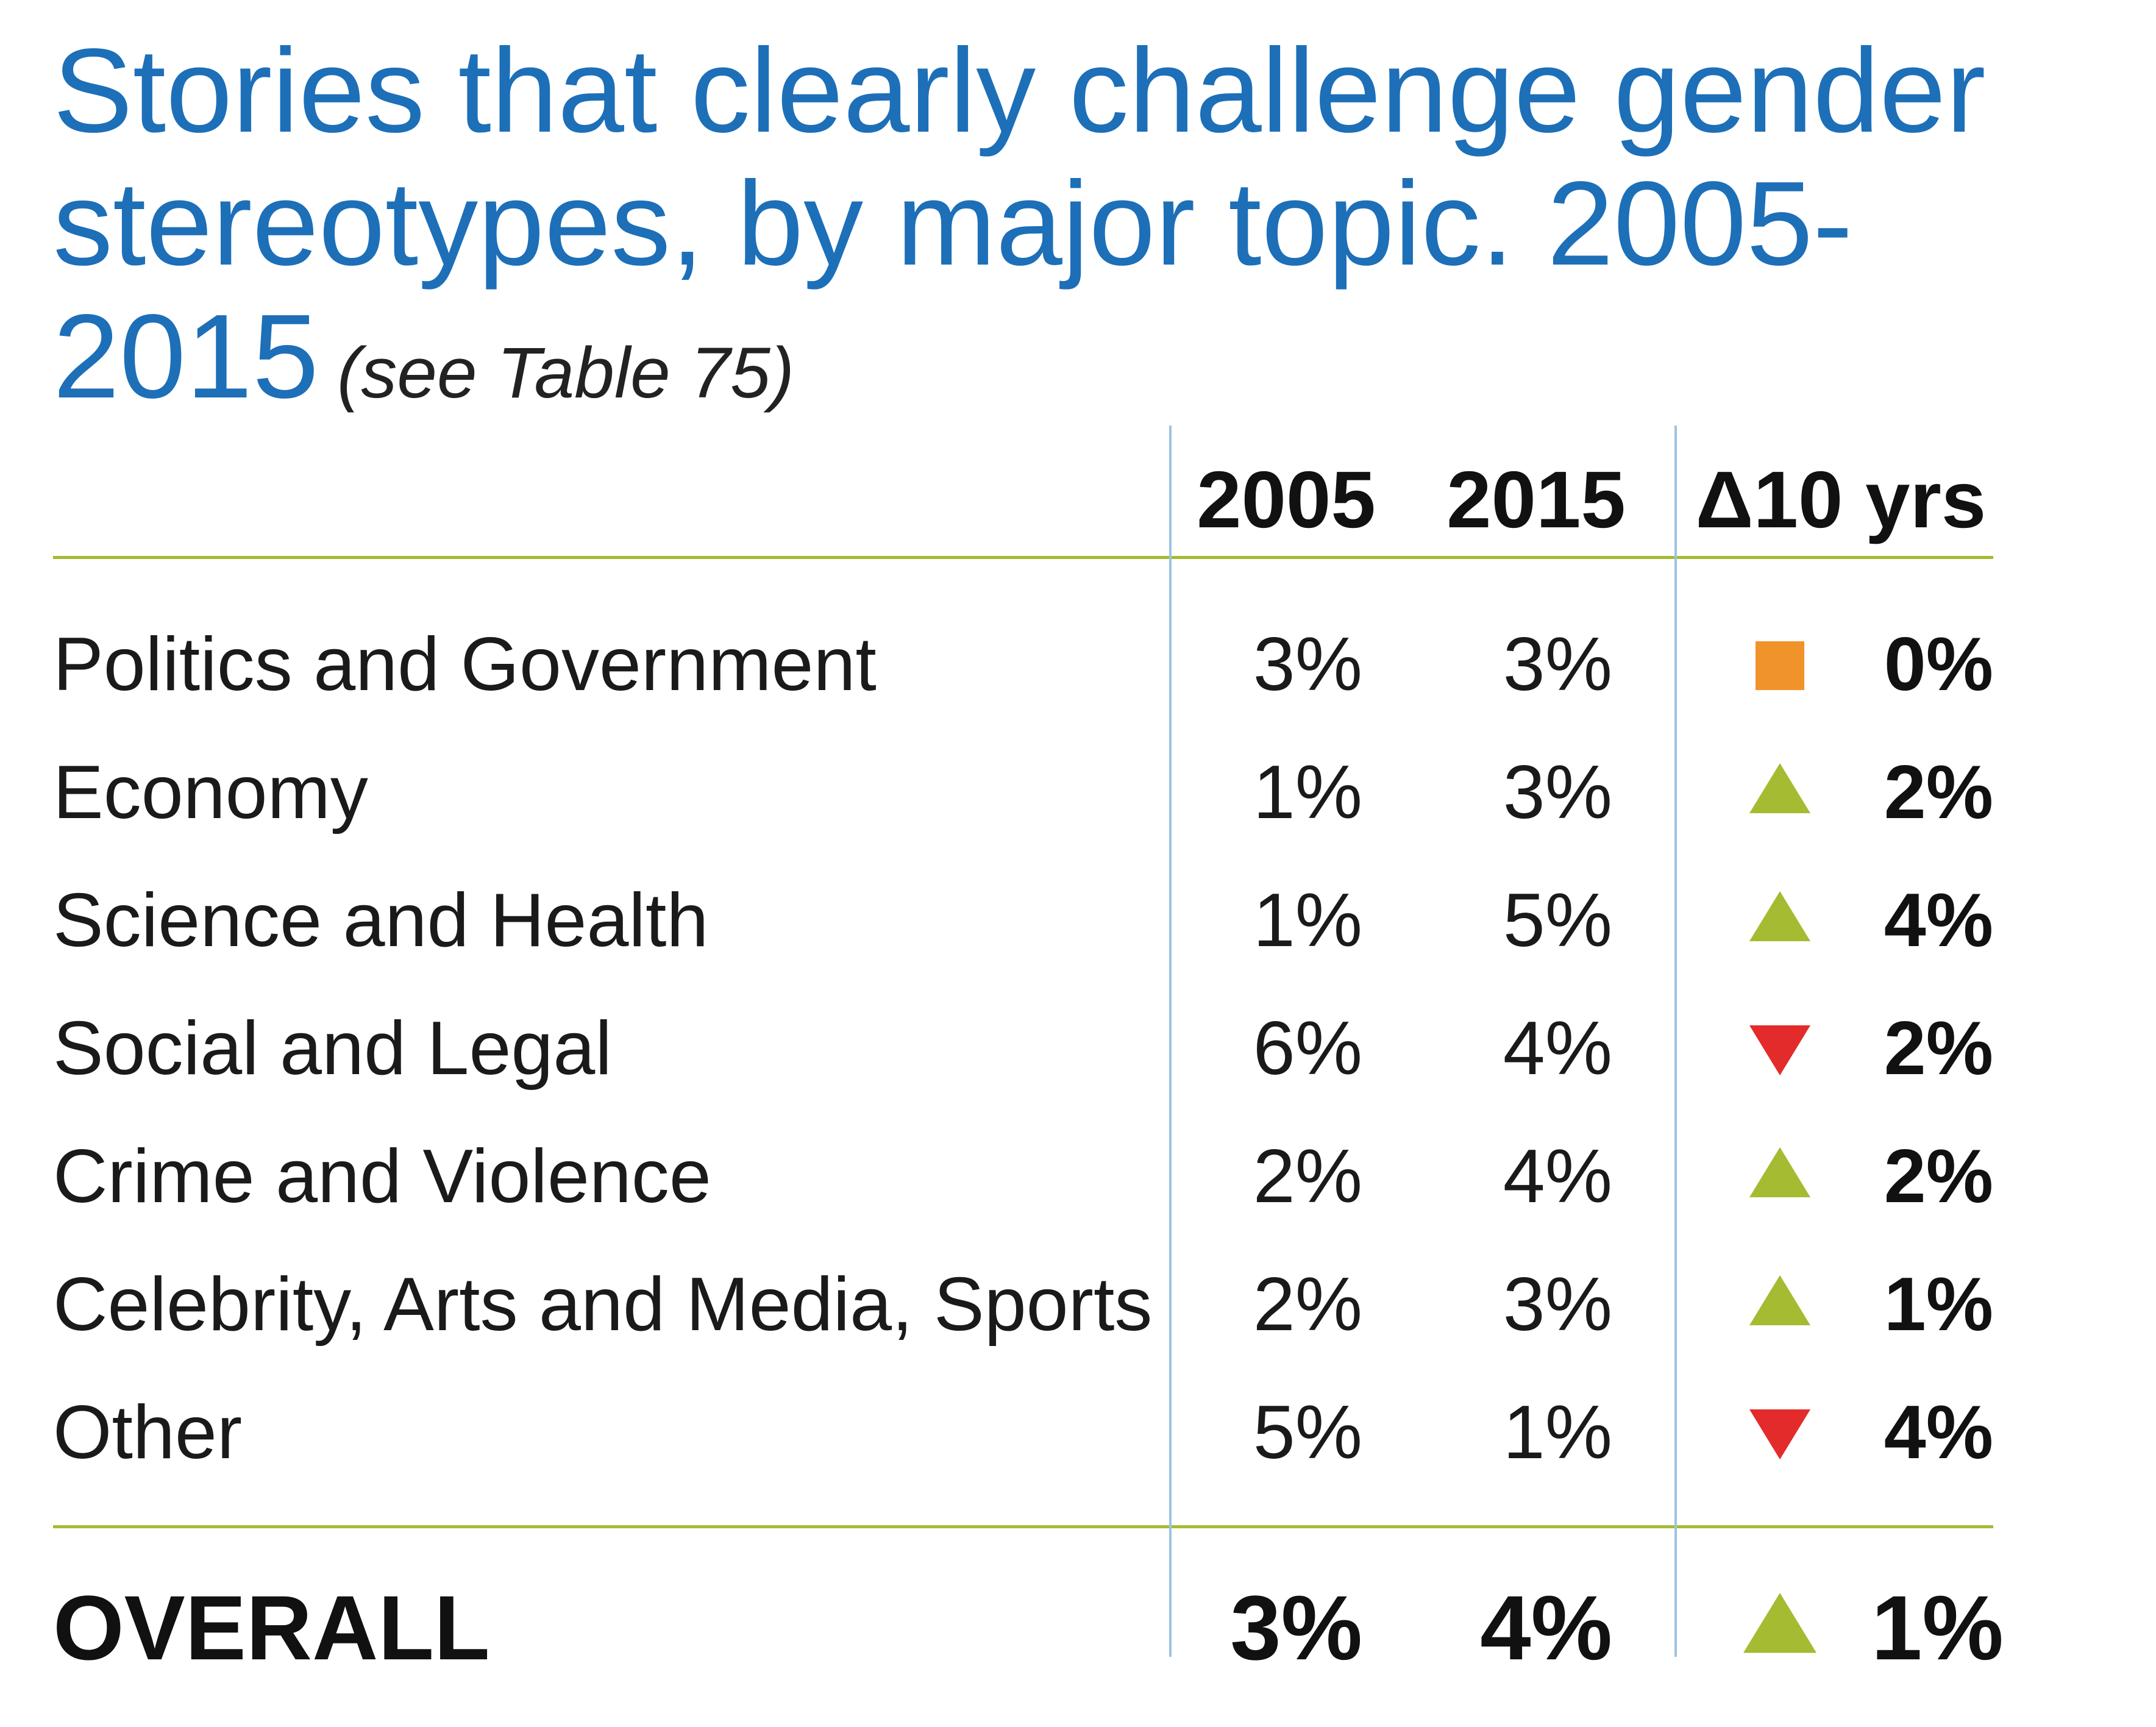 This screenshot has width=2156, height=1727. What do you see at coordinates (1675, 1041) in the screenshot?
I see `column-divider-right` at bounding box center [1675, 1041].